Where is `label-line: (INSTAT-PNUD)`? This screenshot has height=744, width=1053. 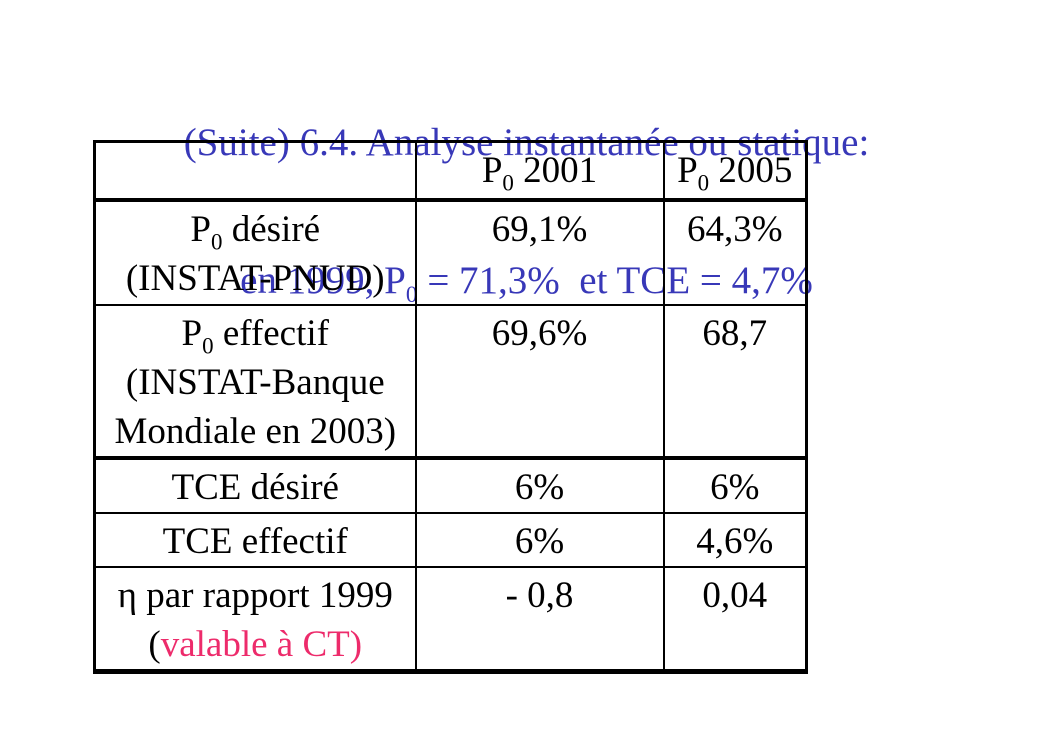 label-line: (INSTAT-PNUD) is located at coordinates (255, 278).